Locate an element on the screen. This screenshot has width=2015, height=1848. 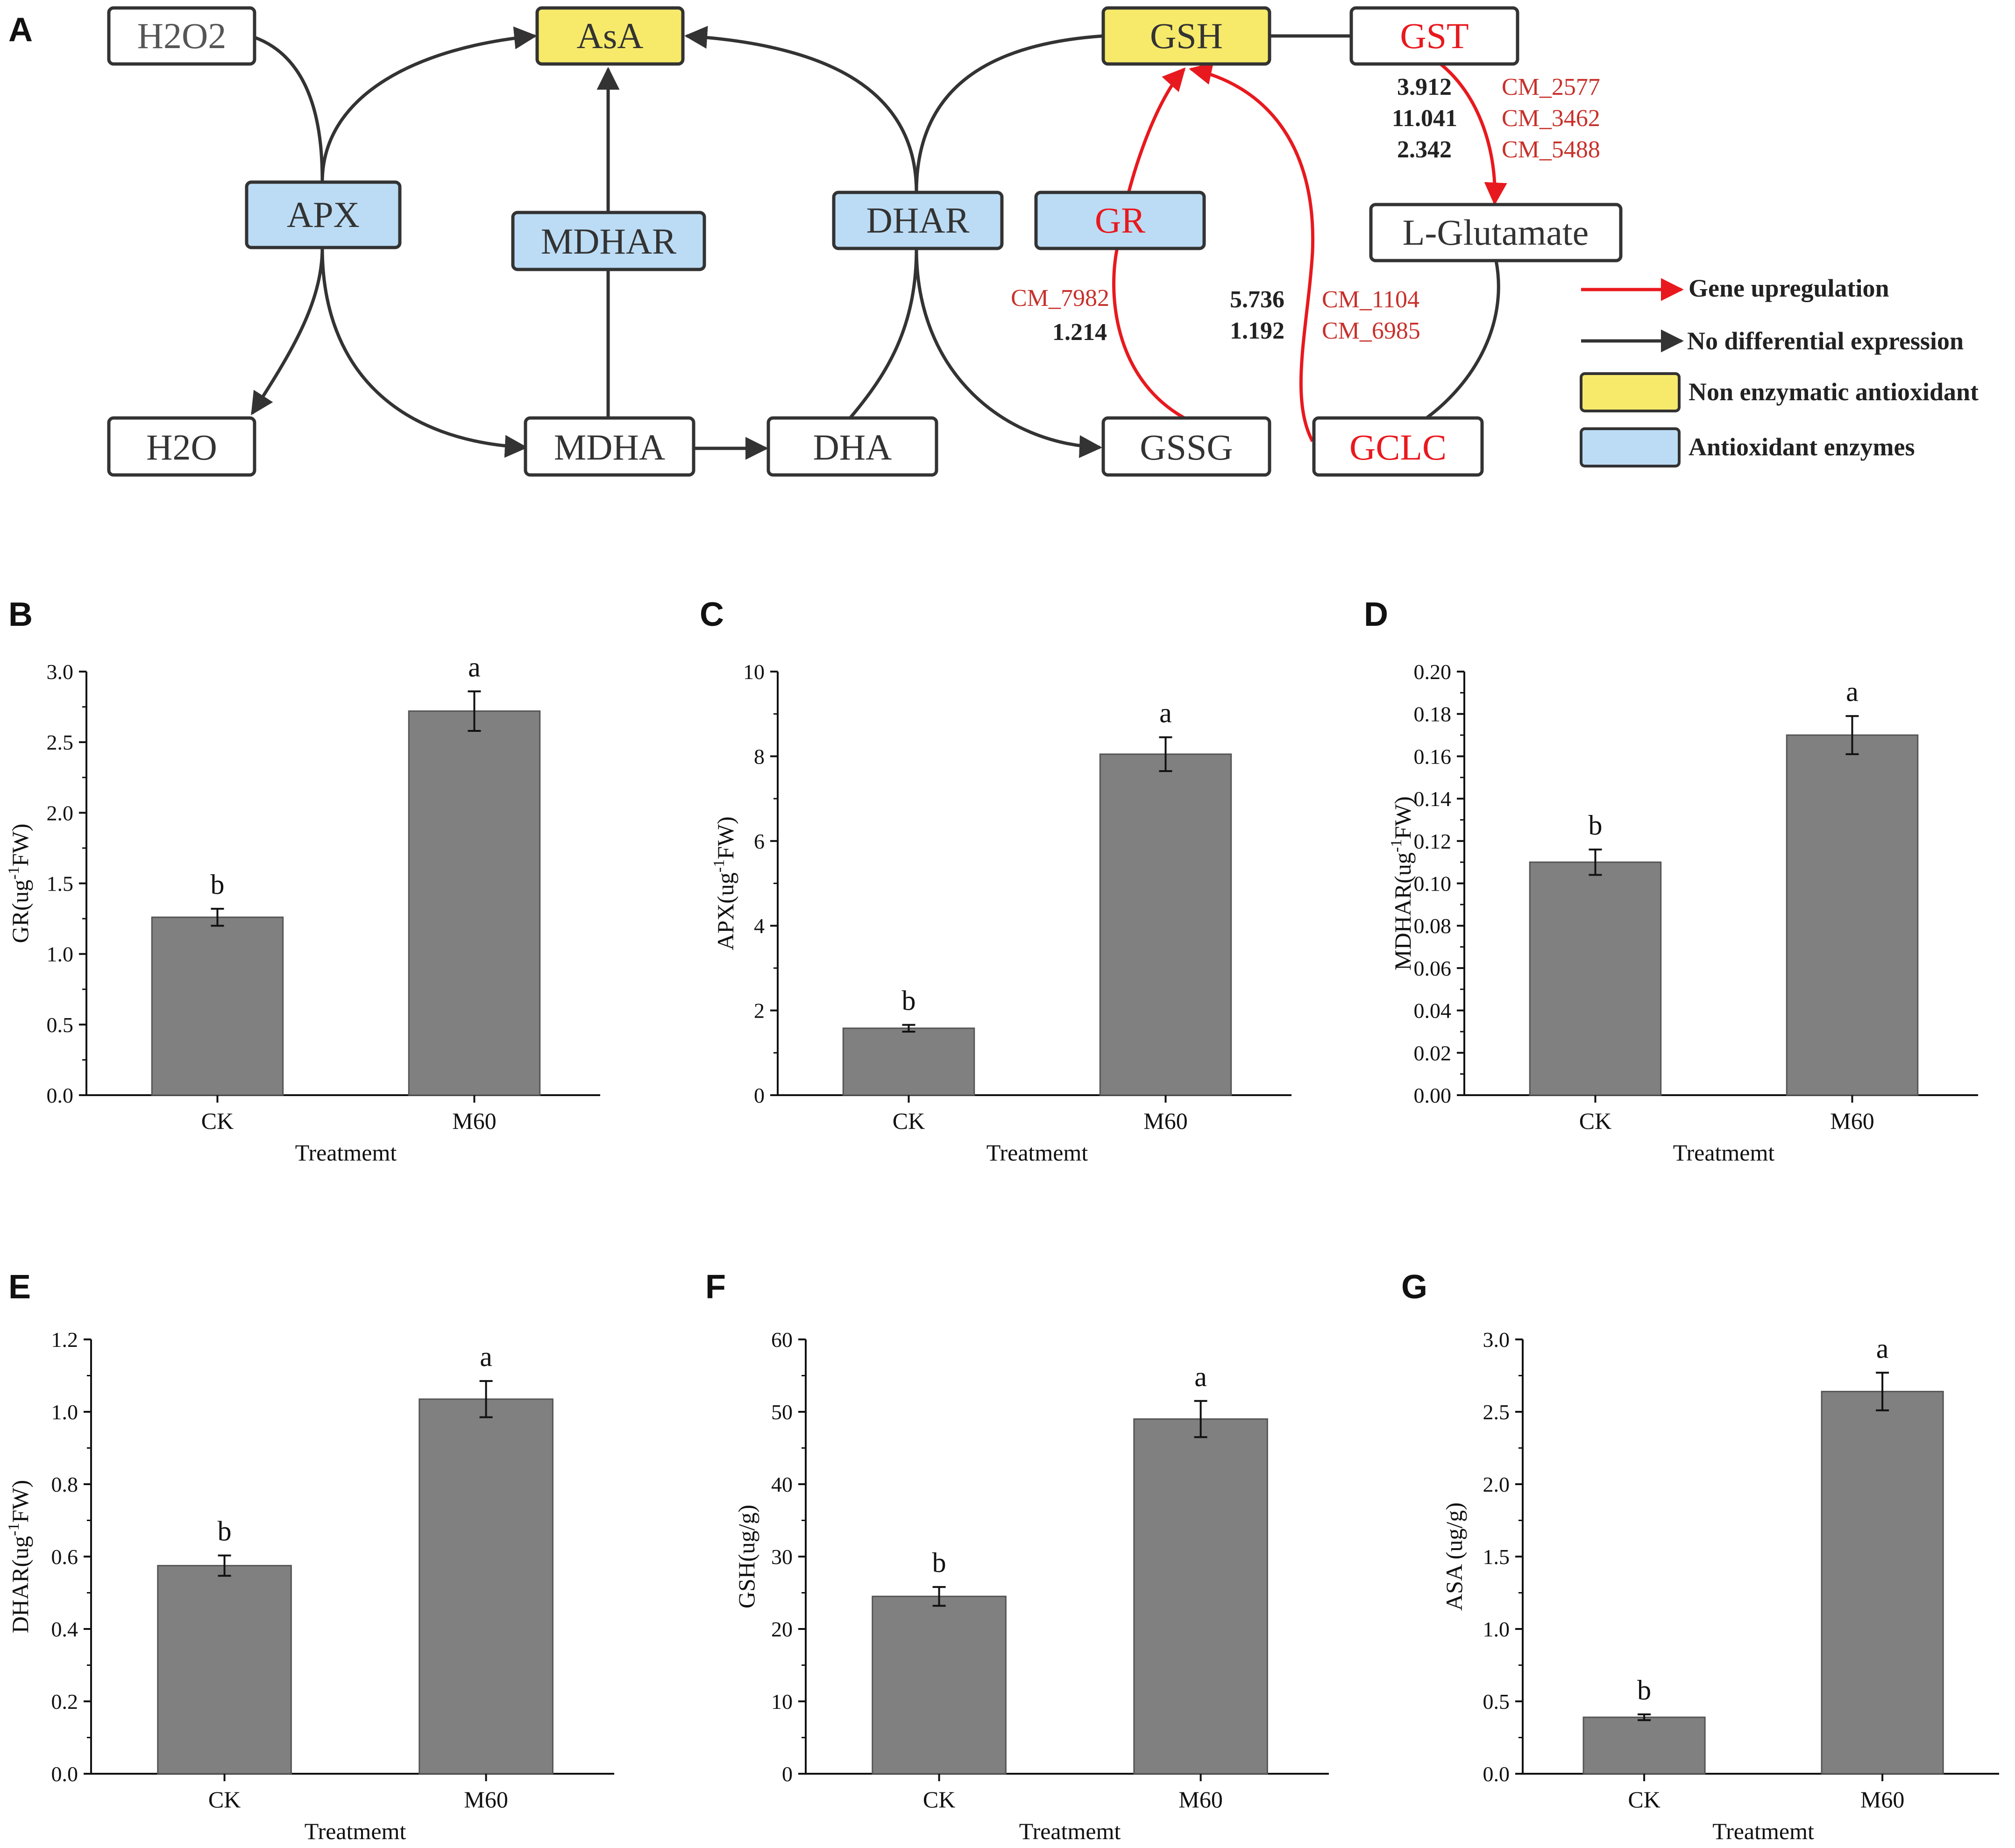
gst-gene-id: CM_5488 is located at coordinates (1551, 149).